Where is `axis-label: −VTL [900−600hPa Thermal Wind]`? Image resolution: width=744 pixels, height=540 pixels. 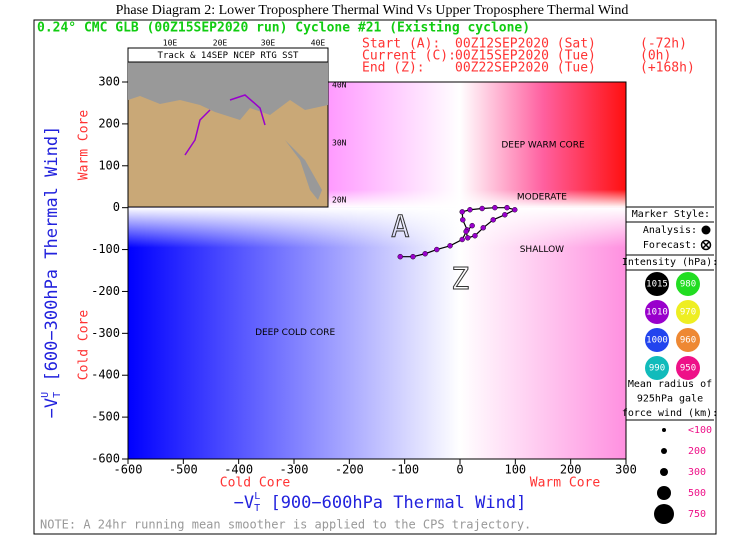
axis-label: −VTL [900−600hPa Thermal Wind] is located at coordinates (380, 502).